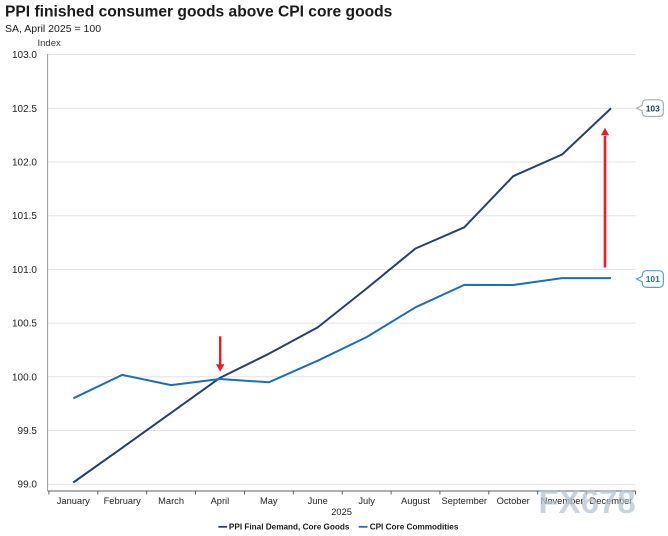 This screenshot has width=668, height=536. What do you see at coordinates (220, 501) in the screenshot?
I see `svg-text: April` at bounding box center [220, 501].